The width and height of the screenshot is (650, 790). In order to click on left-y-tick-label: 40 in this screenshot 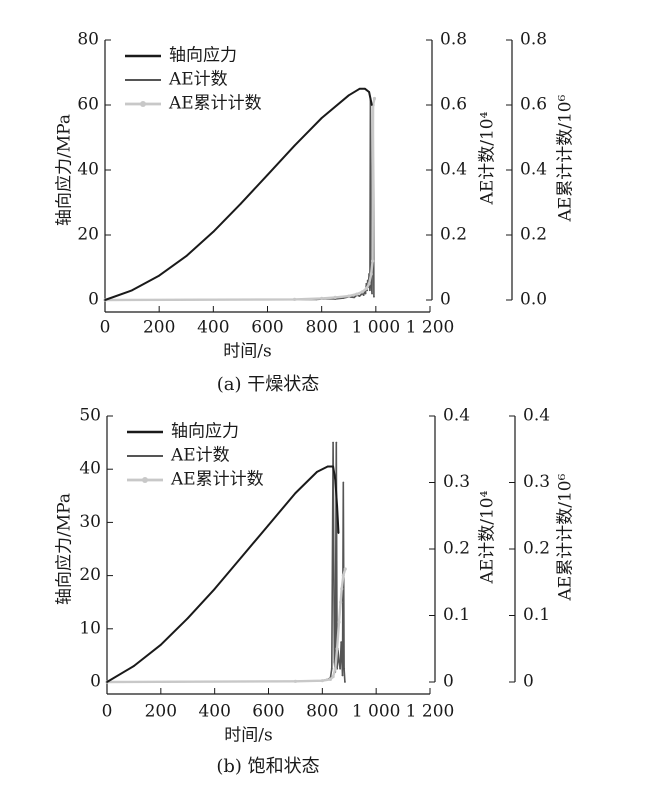, I will do `click(90, 469)`.